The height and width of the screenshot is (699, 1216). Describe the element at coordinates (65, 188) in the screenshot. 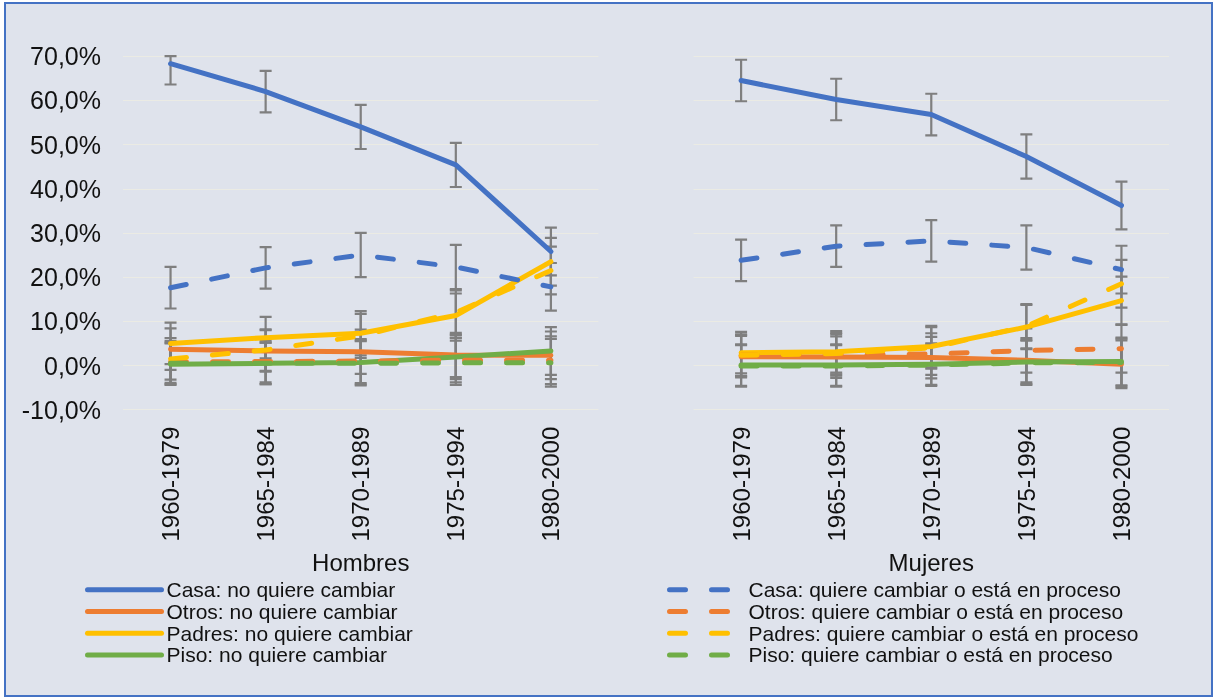

I see `y-tick-label: 40,0%` at that location.